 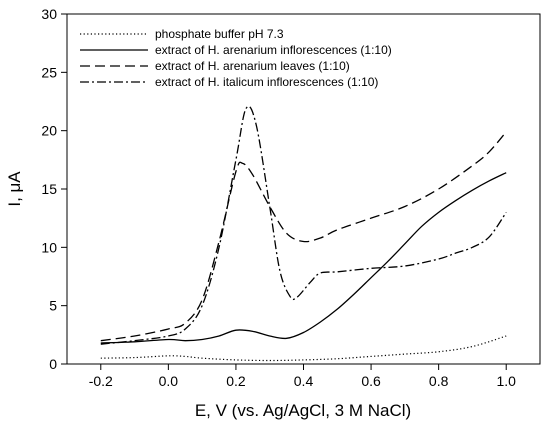 I want to click on y-tick-label: 0, so click(x=53, y=364).